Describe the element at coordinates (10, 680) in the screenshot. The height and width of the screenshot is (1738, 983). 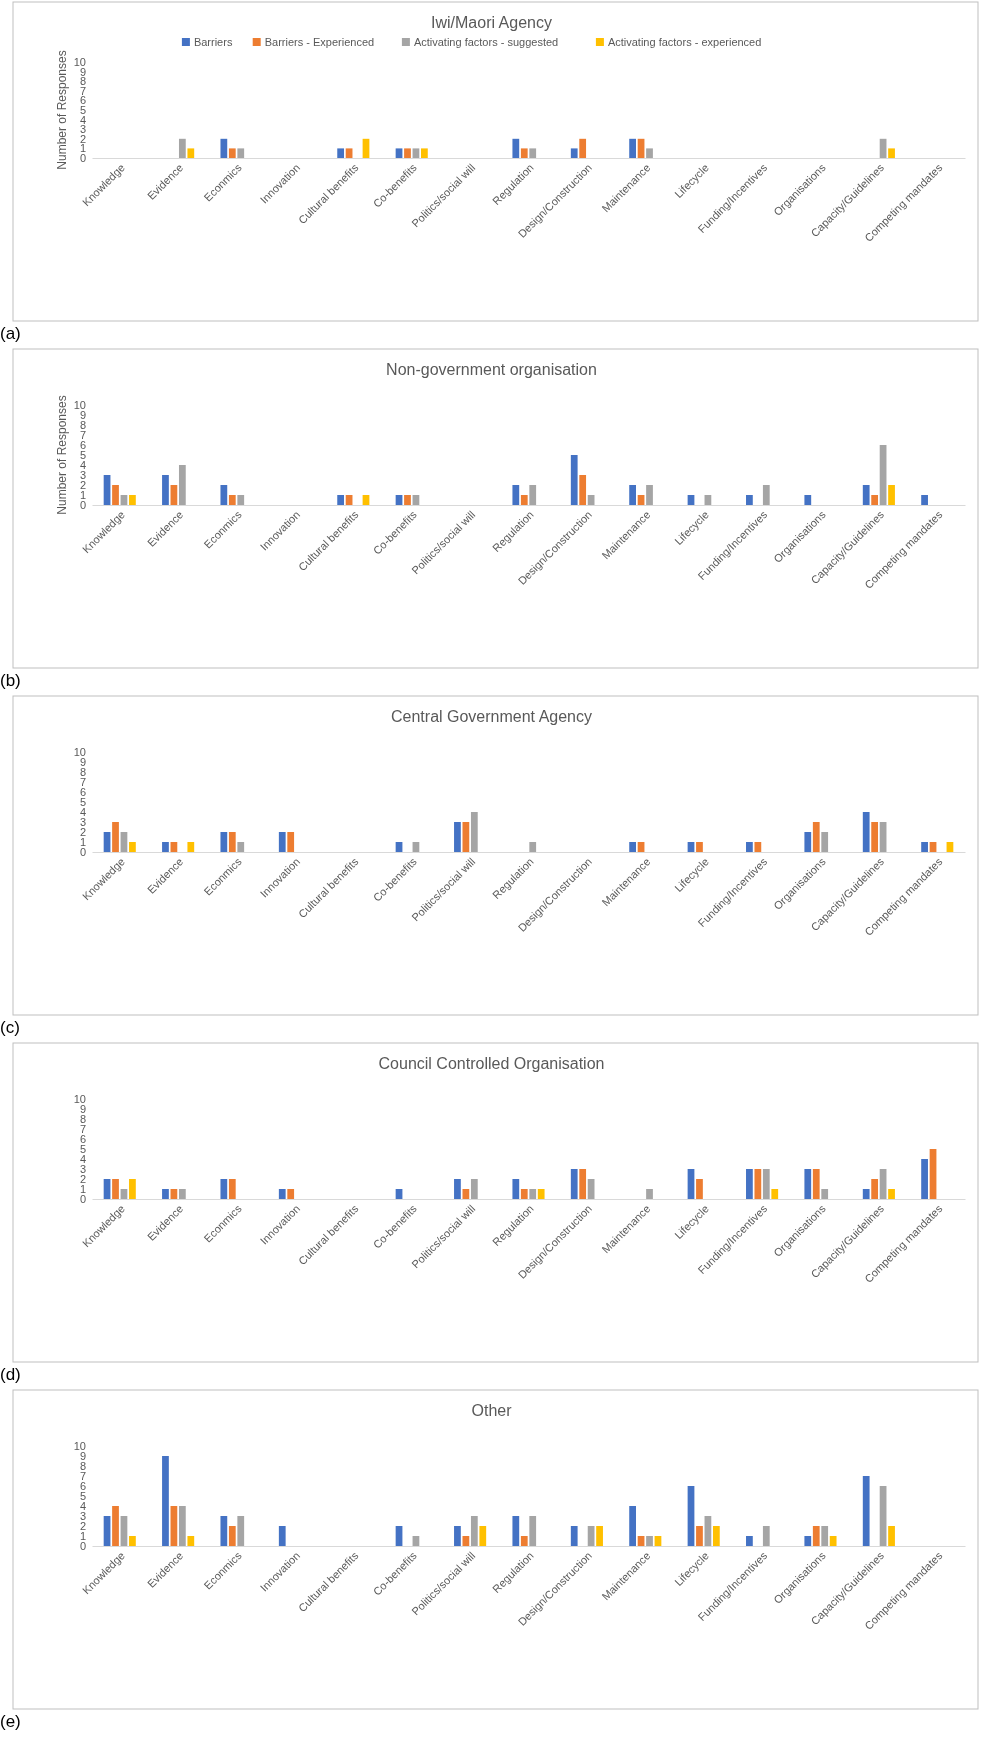
I see `text: (b)` at that location.